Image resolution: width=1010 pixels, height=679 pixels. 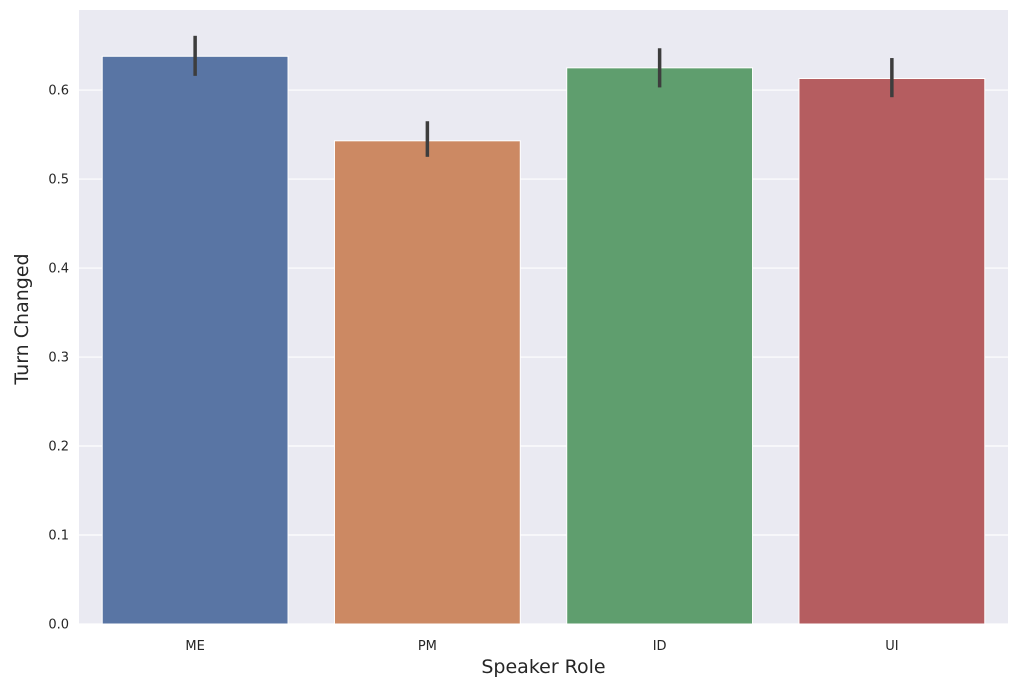 What do you see at coordinates (541, 646) in the screenshot?
I see `x-tick-labels: ME PM ID UI` at bounding box center [541, 646].